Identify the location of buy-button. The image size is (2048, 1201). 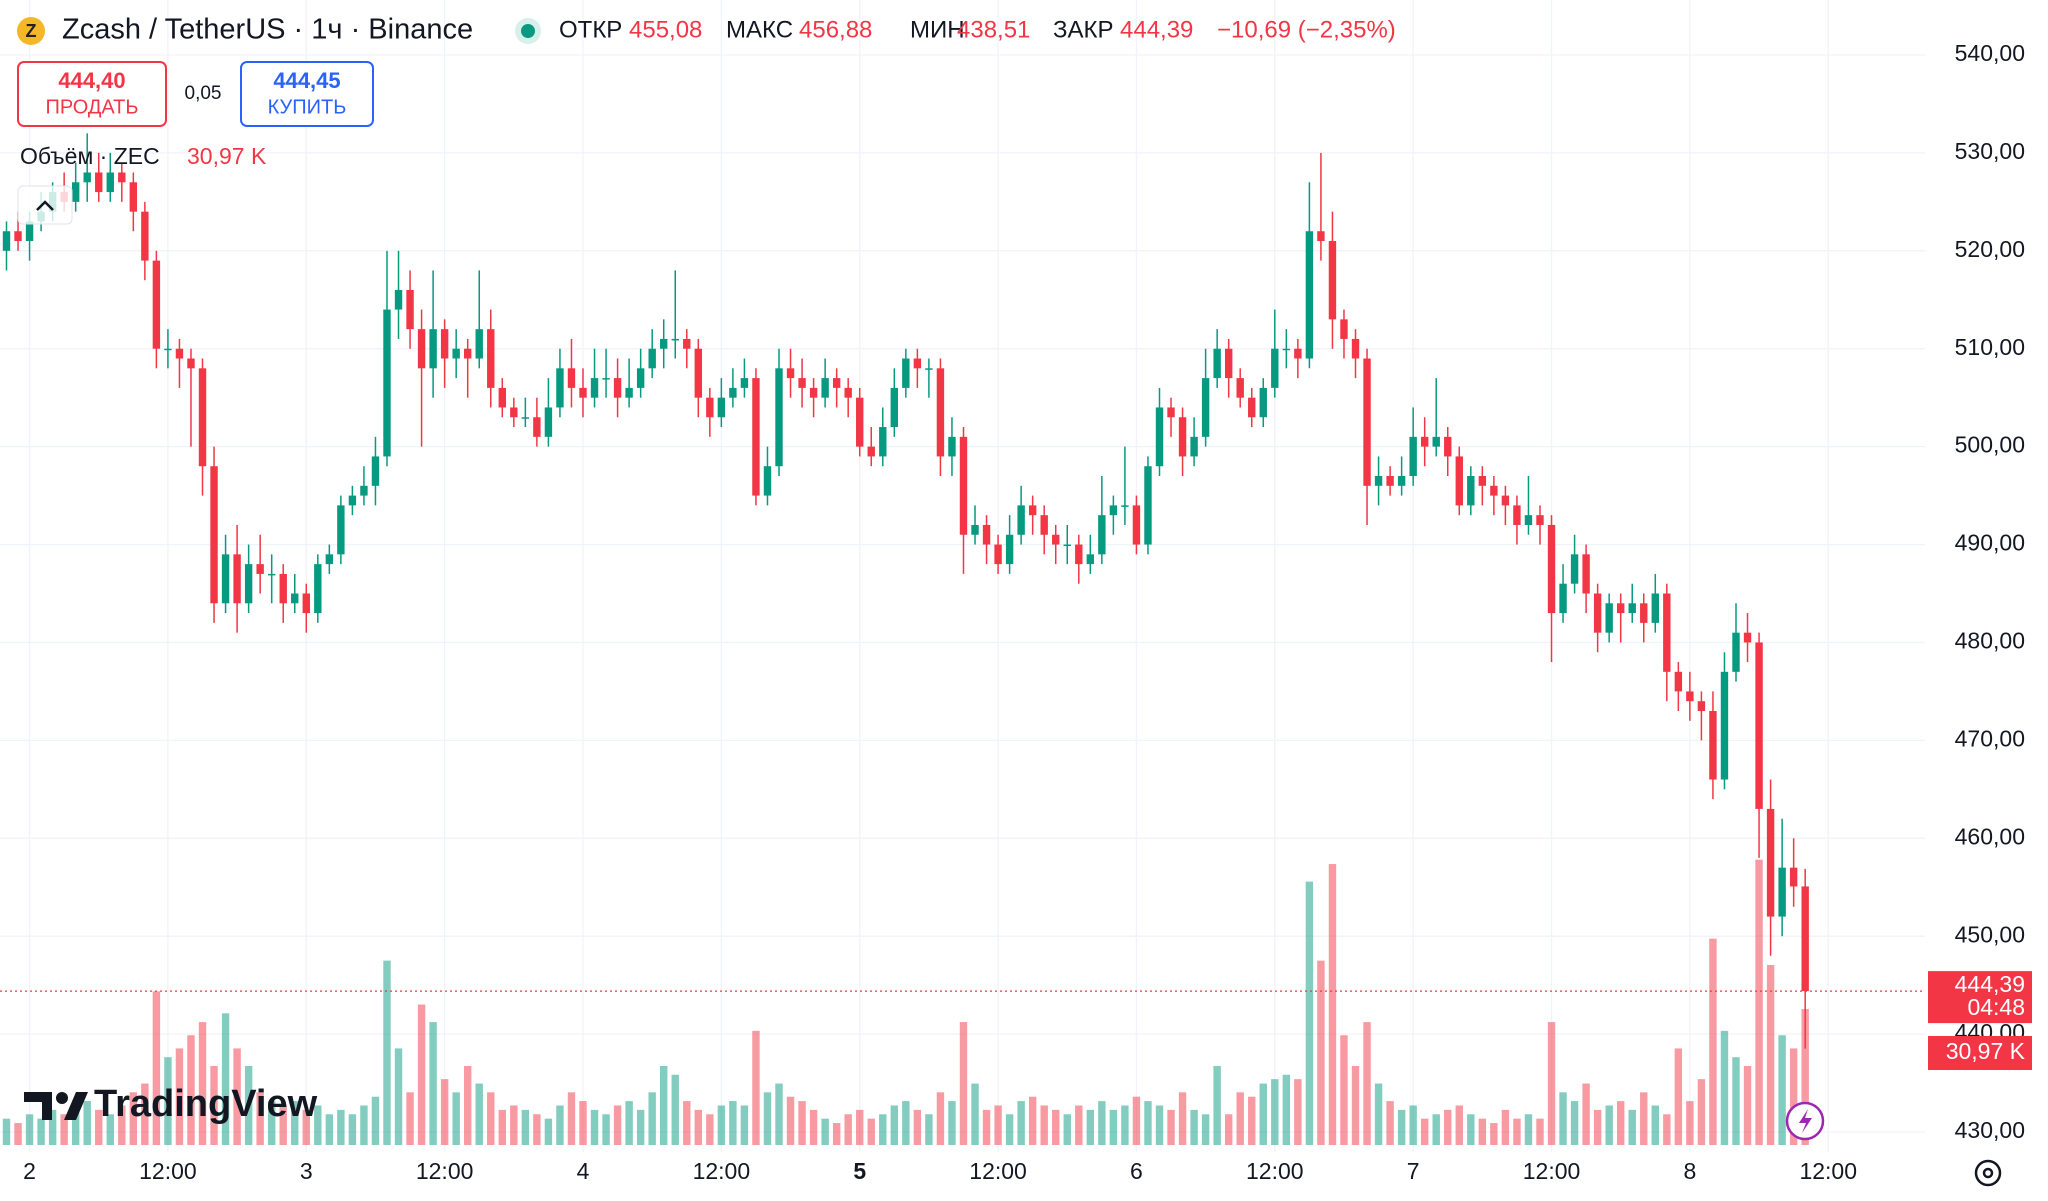
(307, 94).